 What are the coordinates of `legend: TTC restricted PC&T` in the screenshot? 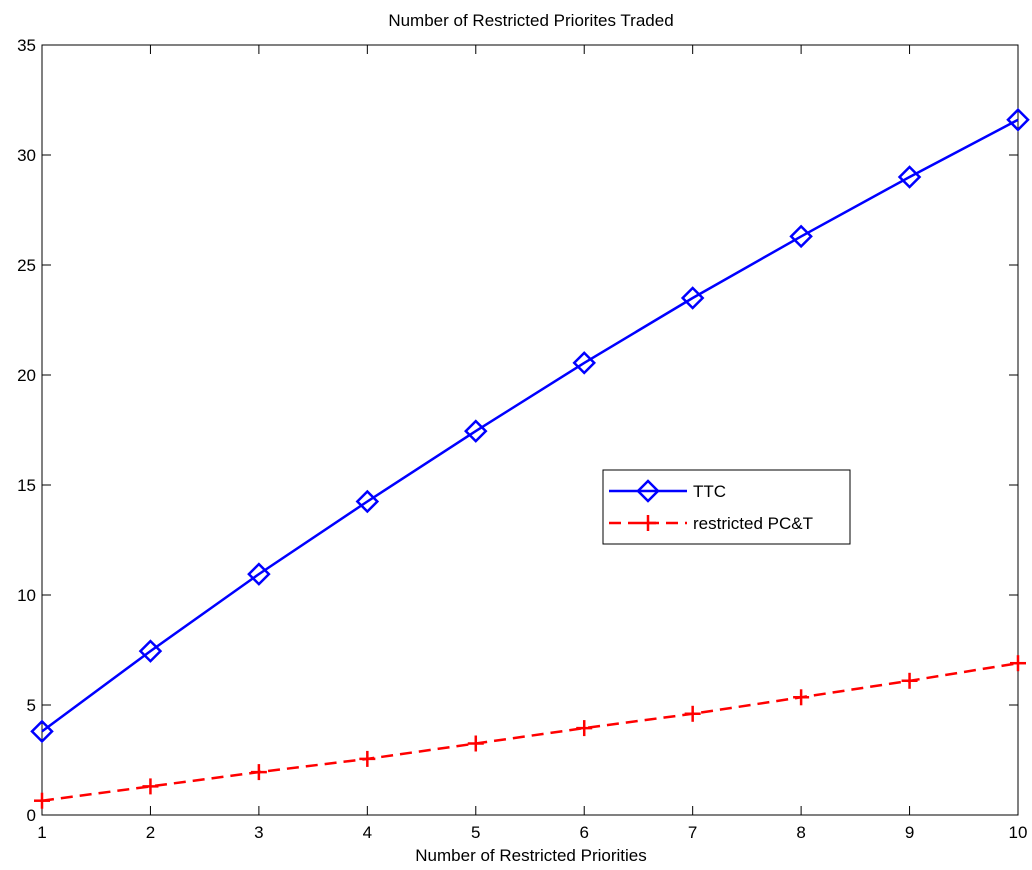 It's located at (726, 507).